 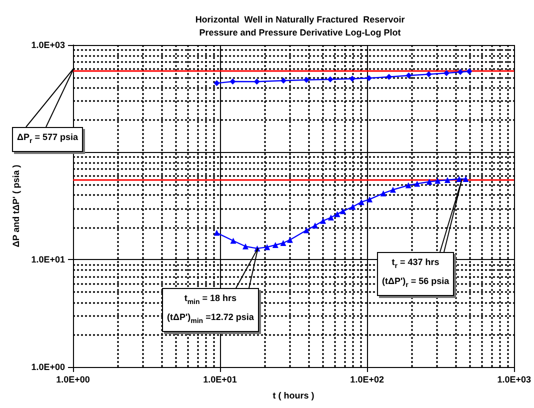 I want to click on x-axis-title: t ( hours ), so click(x=293, y=395).